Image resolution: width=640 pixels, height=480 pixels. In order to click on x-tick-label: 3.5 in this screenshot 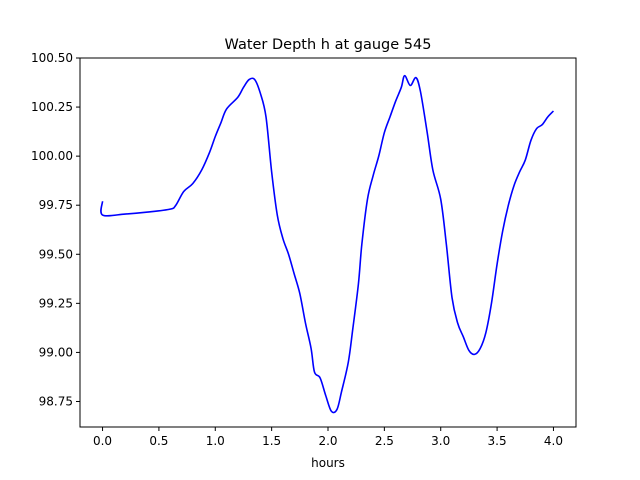, I will do `click(497, 441)`.